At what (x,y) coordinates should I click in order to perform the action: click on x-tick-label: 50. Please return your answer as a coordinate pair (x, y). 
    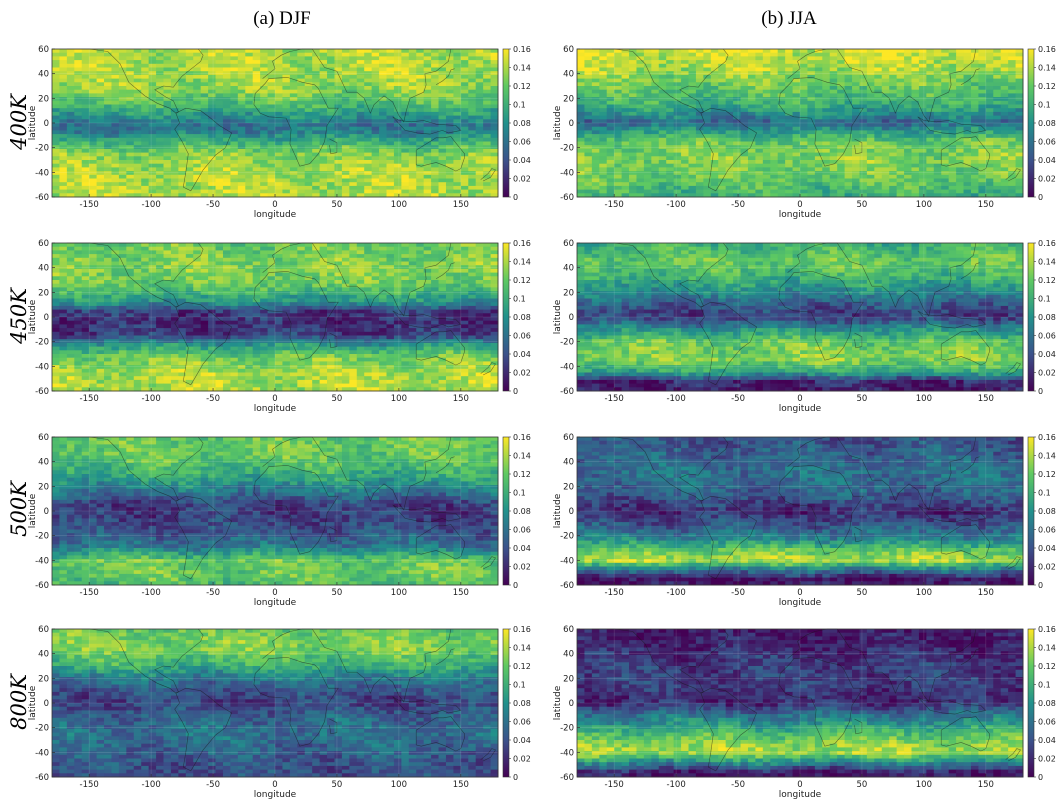
    Looking at the image, I should click on (862, 205).